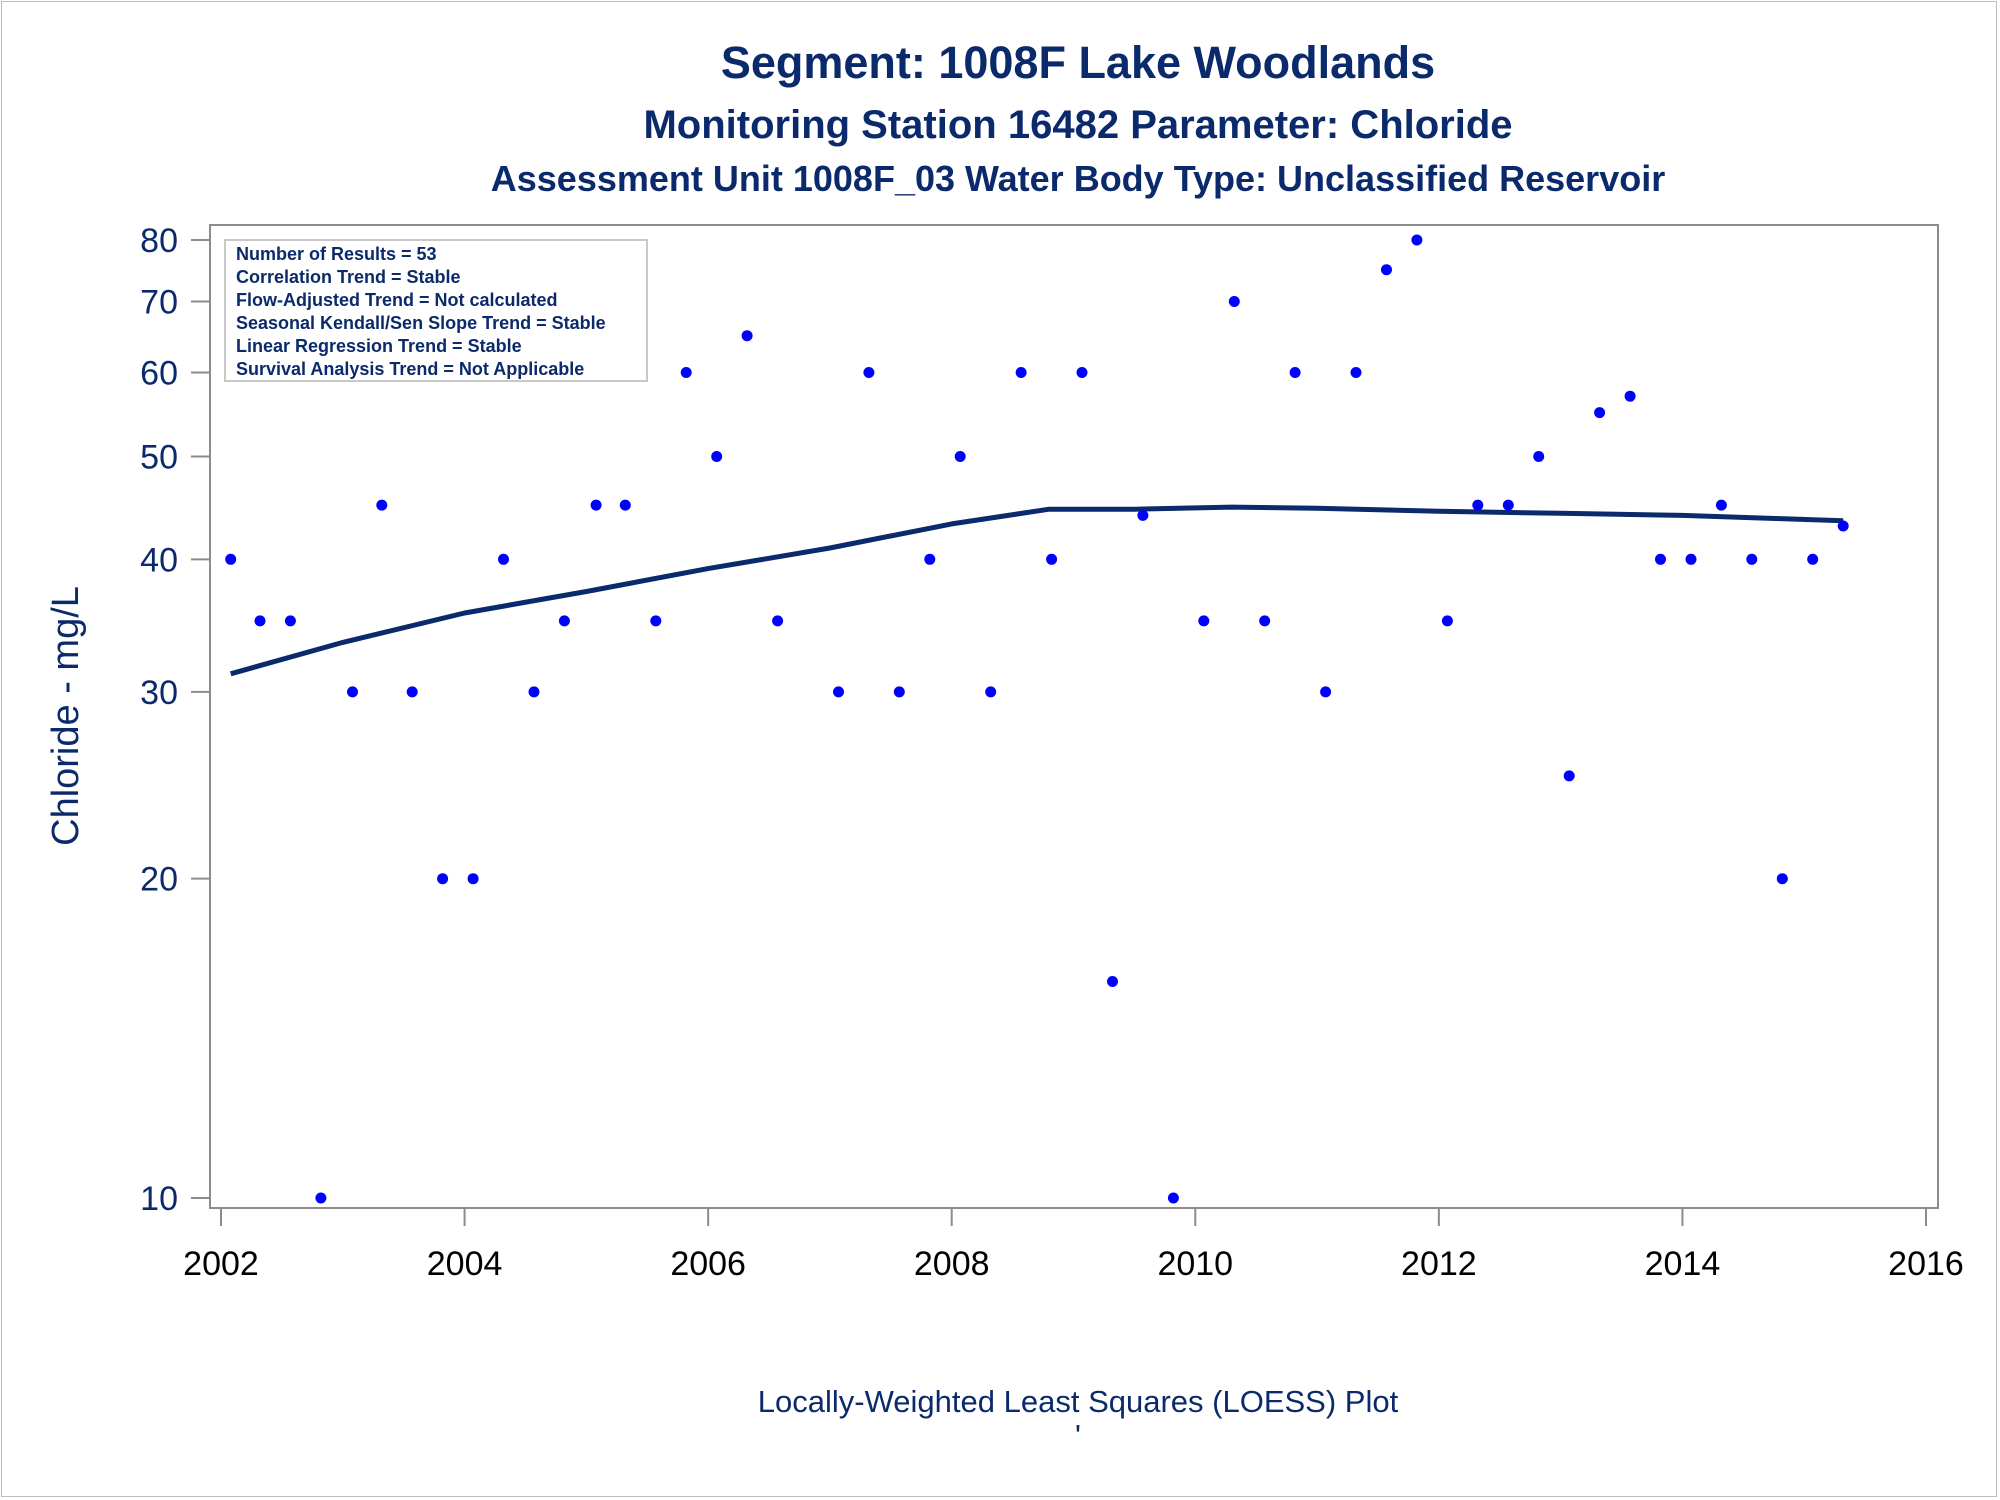 The height and width of the screenshot is (1500, 2000). What do you see at coordinates (159, 1199) in the screenshot?
I see `y-tick-label: 10` at bounding box center [159, 1199].